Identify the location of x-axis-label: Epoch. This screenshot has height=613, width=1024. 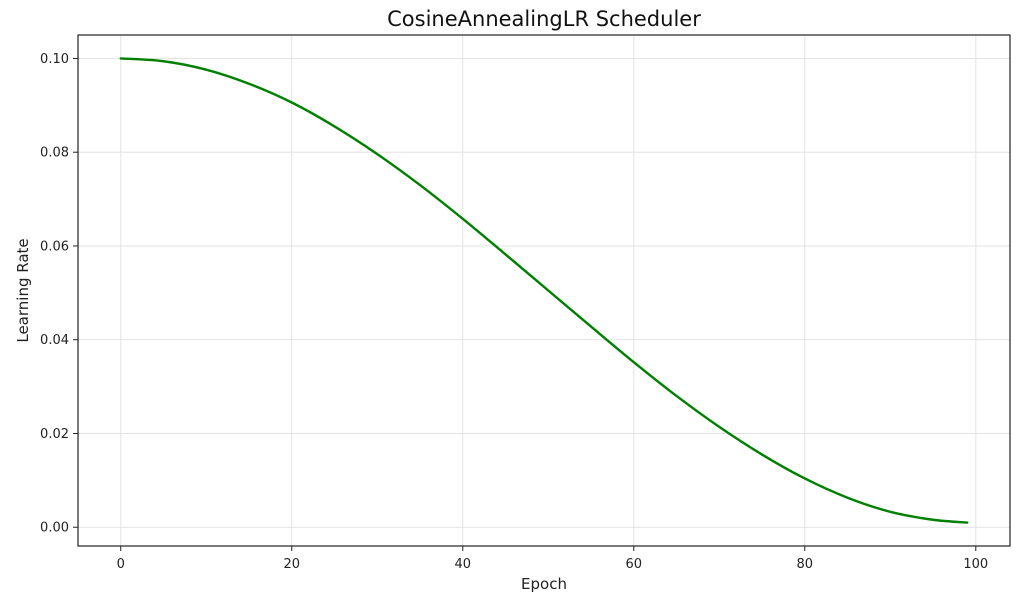
(544, 584).